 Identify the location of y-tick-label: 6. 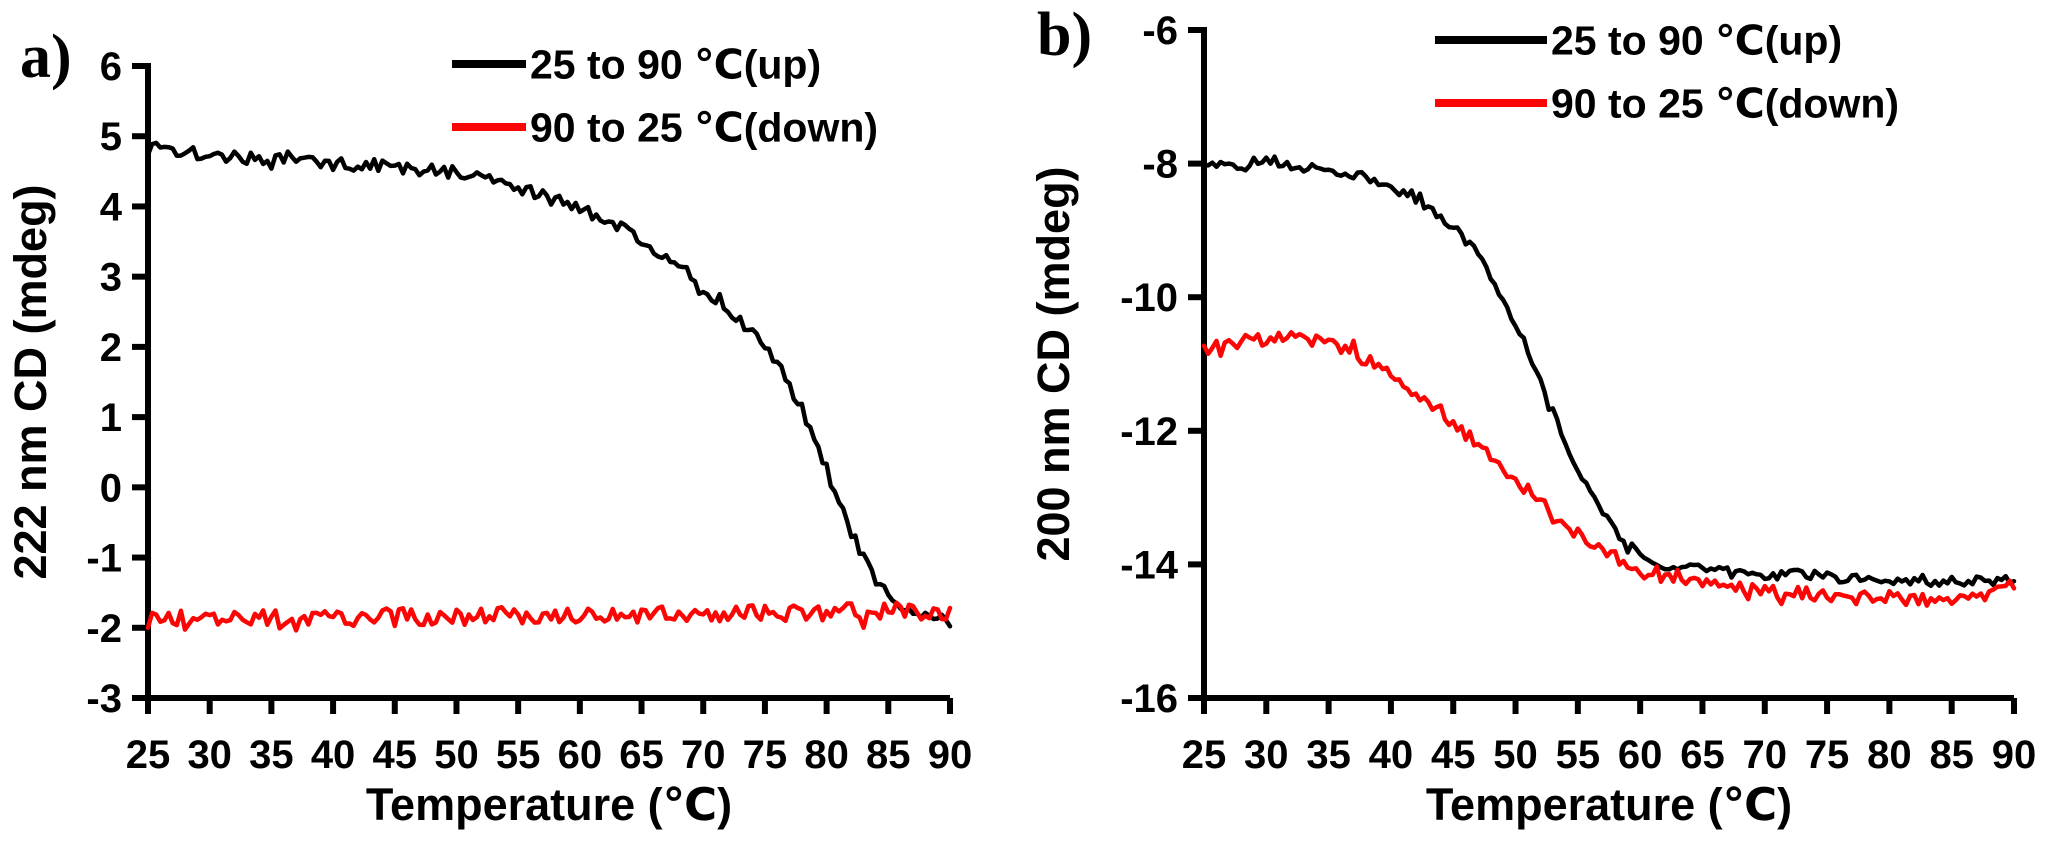
(111, 67).